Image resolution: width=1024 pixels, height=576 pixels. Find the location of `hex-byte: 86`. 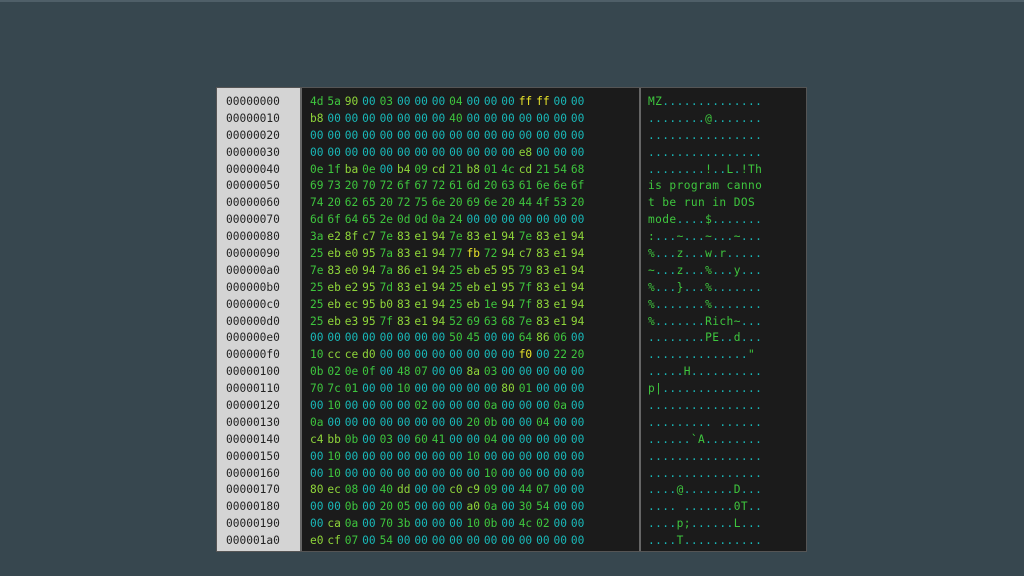

hex-byte: 86 is located at coordinates (403, 270).